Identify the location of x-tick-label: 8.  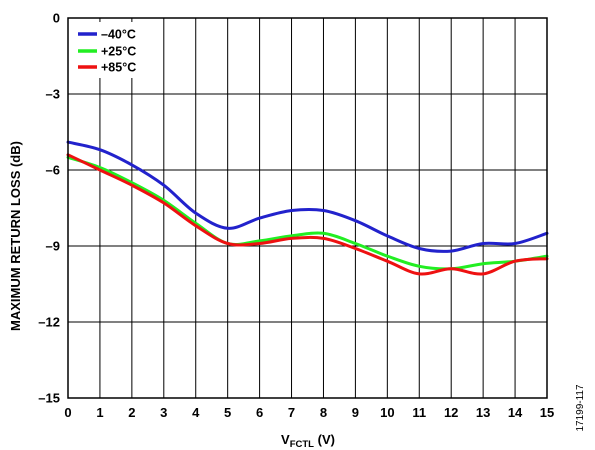
(323, 412).